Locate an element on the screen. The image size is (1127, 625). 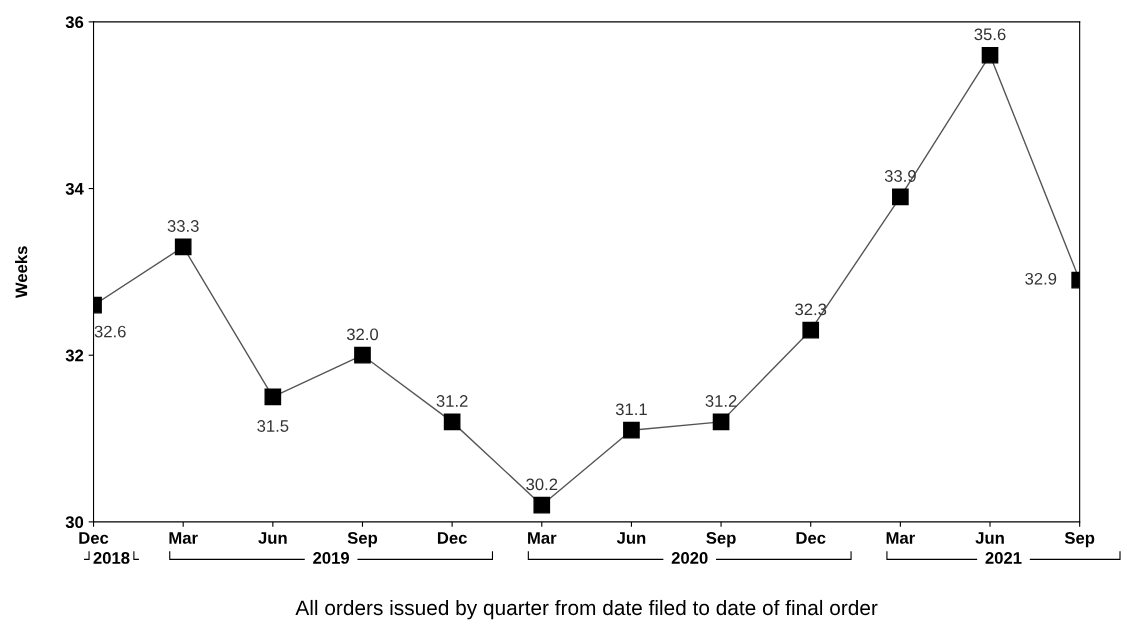
x-axis-title: All orders issued by quarter from date filed to date of final order is located at coordinates (586, 609).